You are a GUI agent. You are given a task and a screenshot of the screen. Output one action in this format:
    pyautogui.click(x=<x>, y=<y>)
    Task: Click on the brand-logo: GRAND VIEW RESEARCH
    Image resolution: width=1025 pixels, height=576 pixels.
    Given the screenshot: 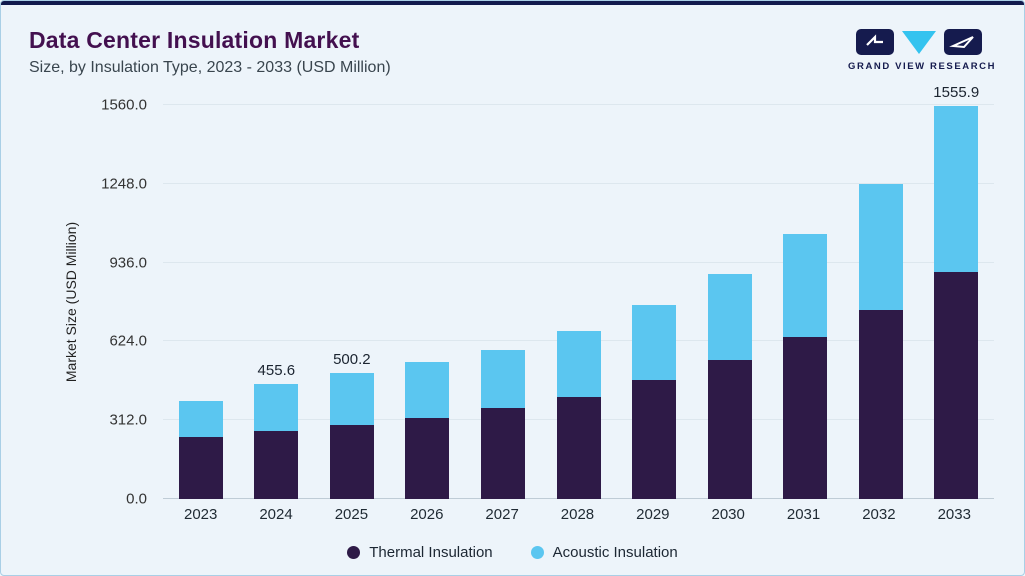 What is the action you would take?
    pyautogui.click(x=922, y=49)
    